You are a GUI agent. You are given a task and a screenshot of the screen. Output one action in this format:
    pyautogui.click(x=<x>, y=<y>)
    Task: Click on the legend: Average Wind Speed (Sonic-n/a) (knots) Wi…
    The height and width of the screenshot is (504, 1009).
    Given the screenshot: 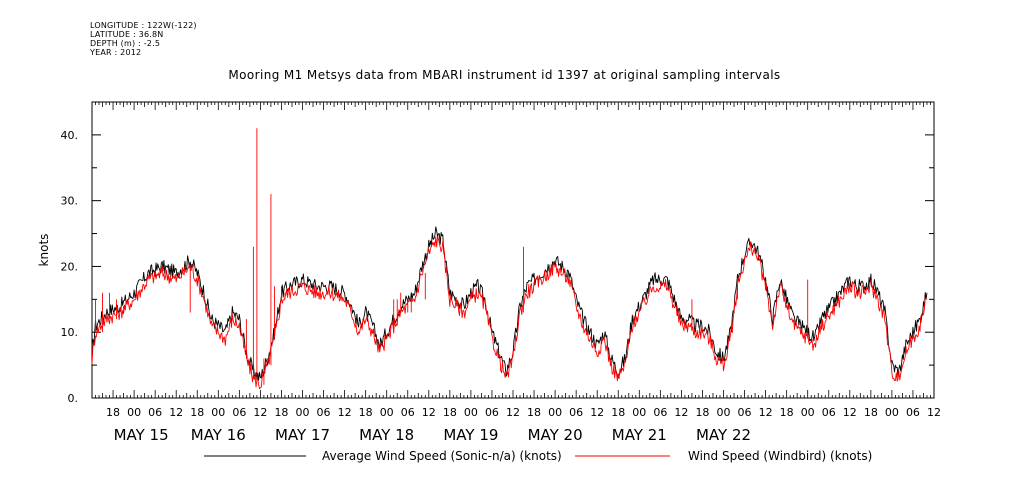 What is the action you would take?
    pyautogui.click(x=538, y=456)
    